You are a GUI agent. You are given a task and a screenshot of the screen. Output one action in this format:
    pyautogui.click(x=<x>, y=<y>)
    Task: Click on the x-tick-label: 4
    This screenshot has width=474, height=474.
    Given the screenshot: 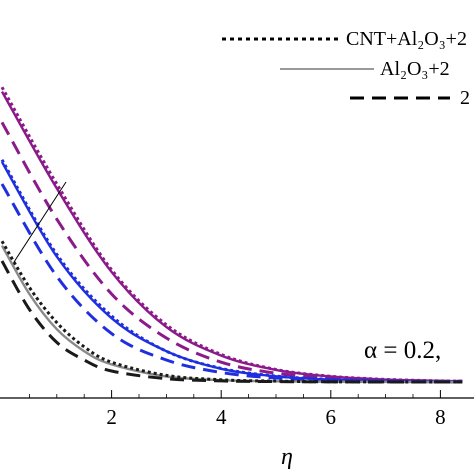 What is the action you would take?
    pyautogui.click(x=221, y=417)
    